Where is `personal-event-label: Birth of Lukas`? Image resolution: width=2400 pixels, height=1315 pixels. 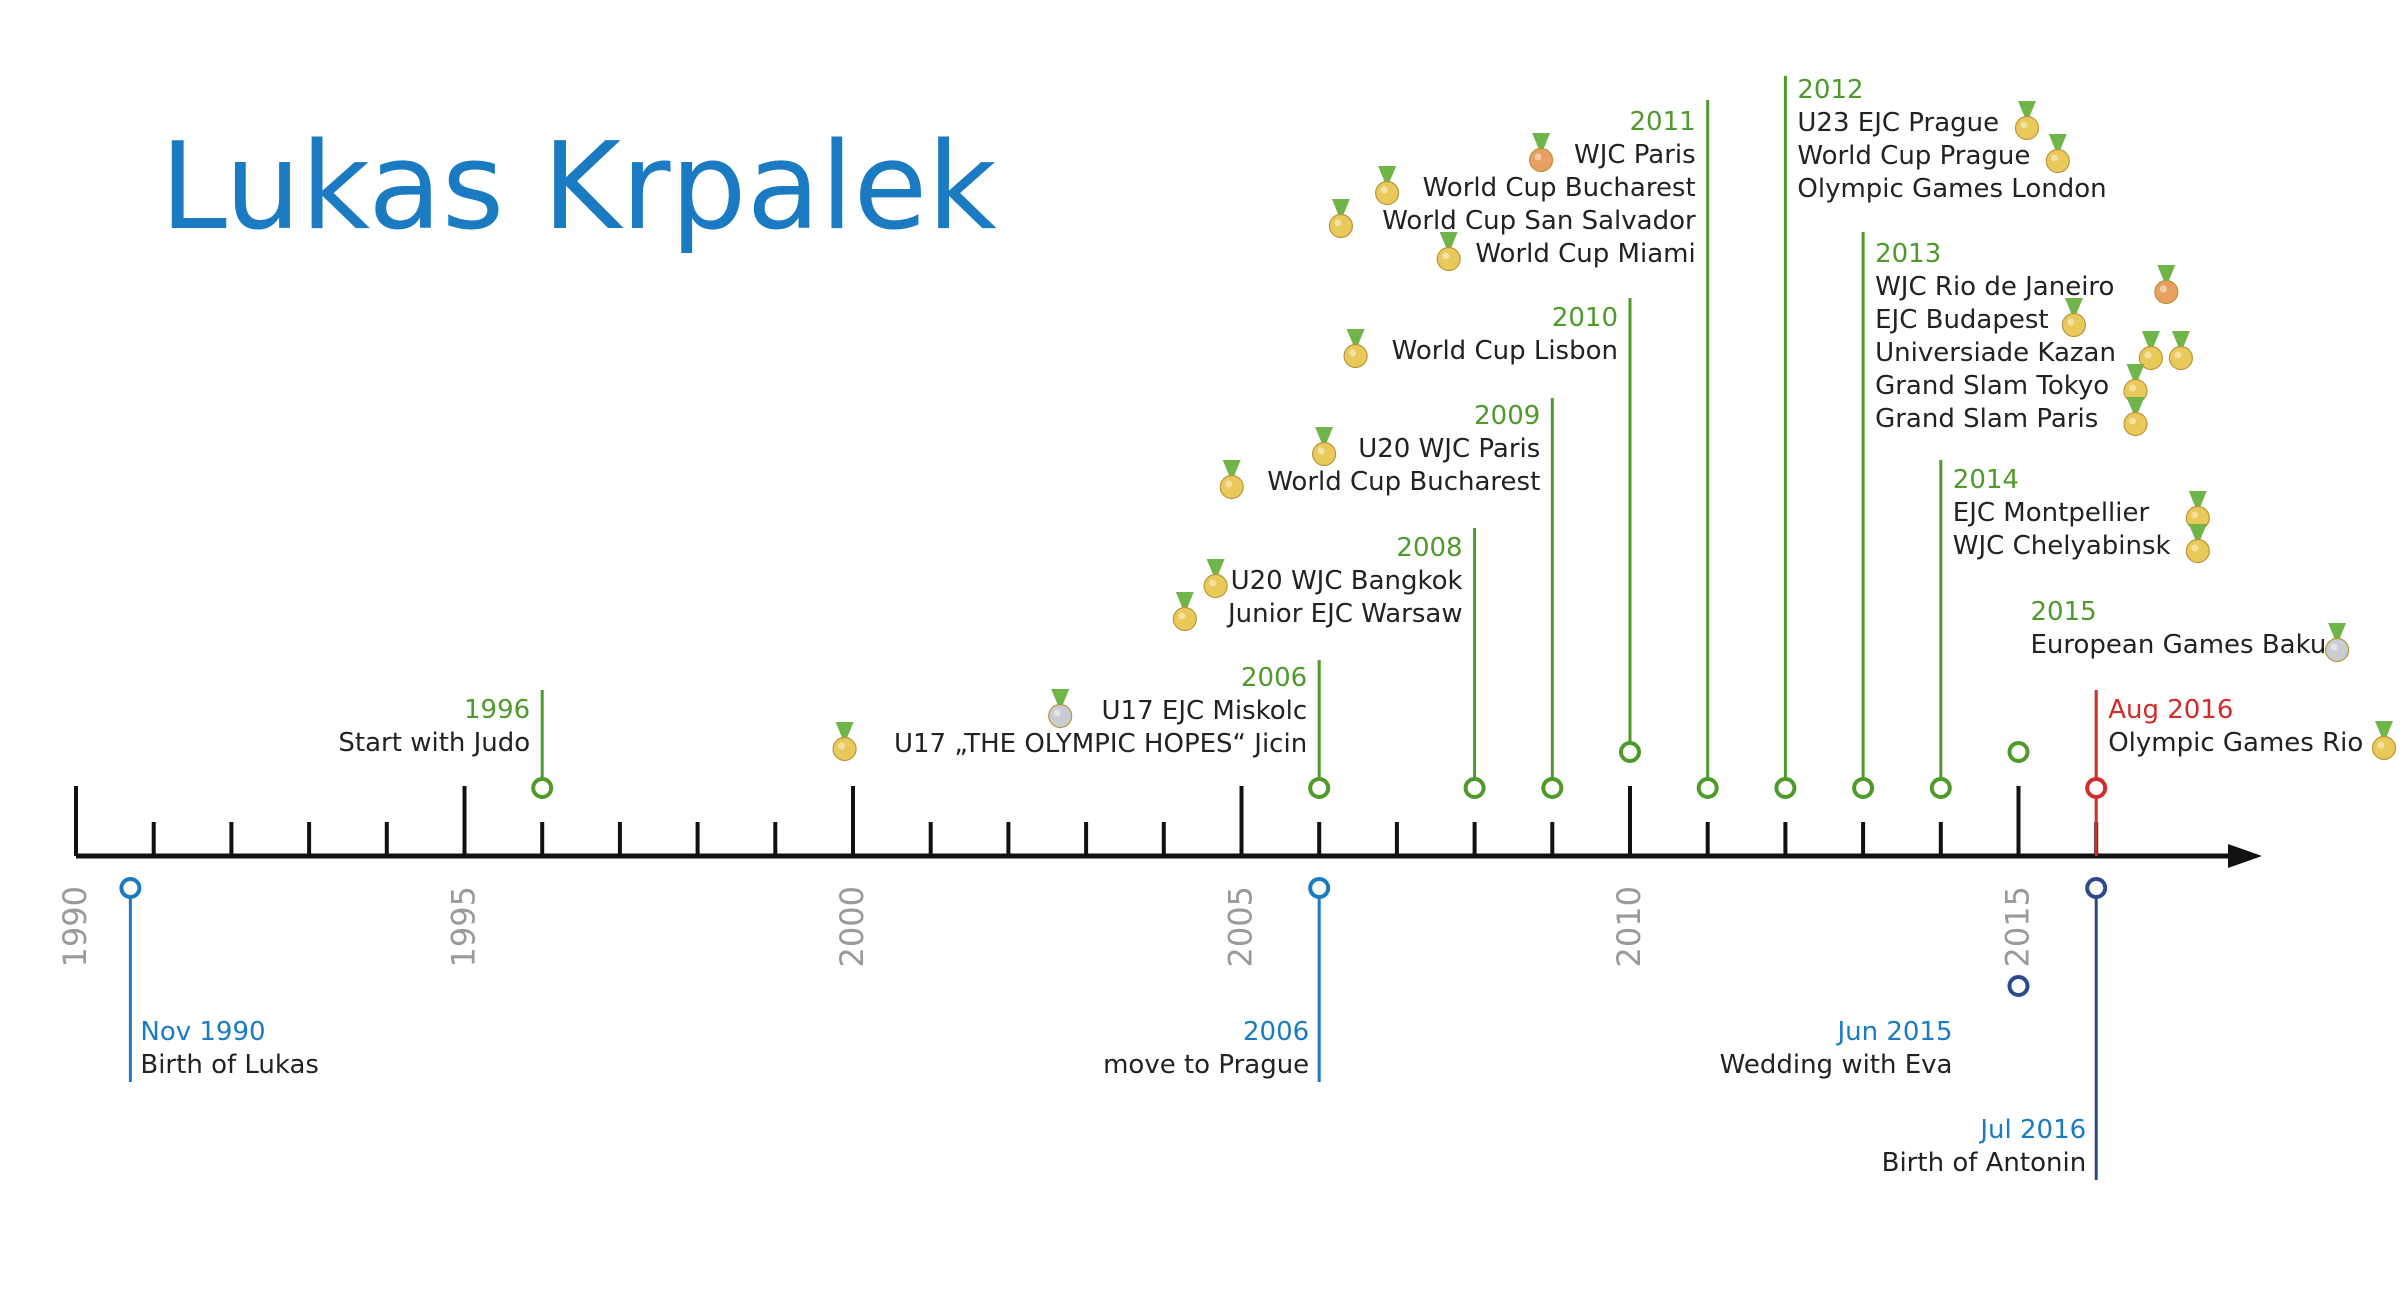 personal-event-label: Birth of Lukas is located at coordinates (229, 1065).